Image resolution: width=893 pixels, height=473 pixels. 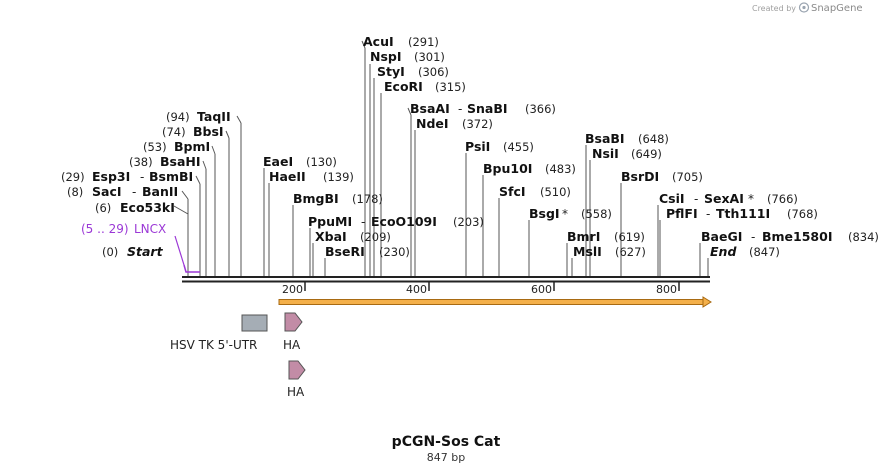 I want to click on enzyme-pos: (847), so click(x=764, y=252).